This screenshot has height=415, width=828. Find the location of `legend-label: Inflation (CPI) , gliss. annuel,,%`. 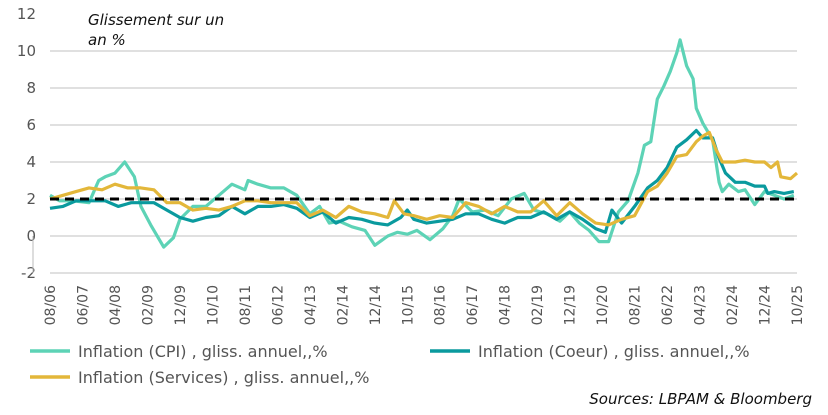

legend-label: Inflation (CPI) , gliss. annuel,,% is located at coordinates (203, 351).